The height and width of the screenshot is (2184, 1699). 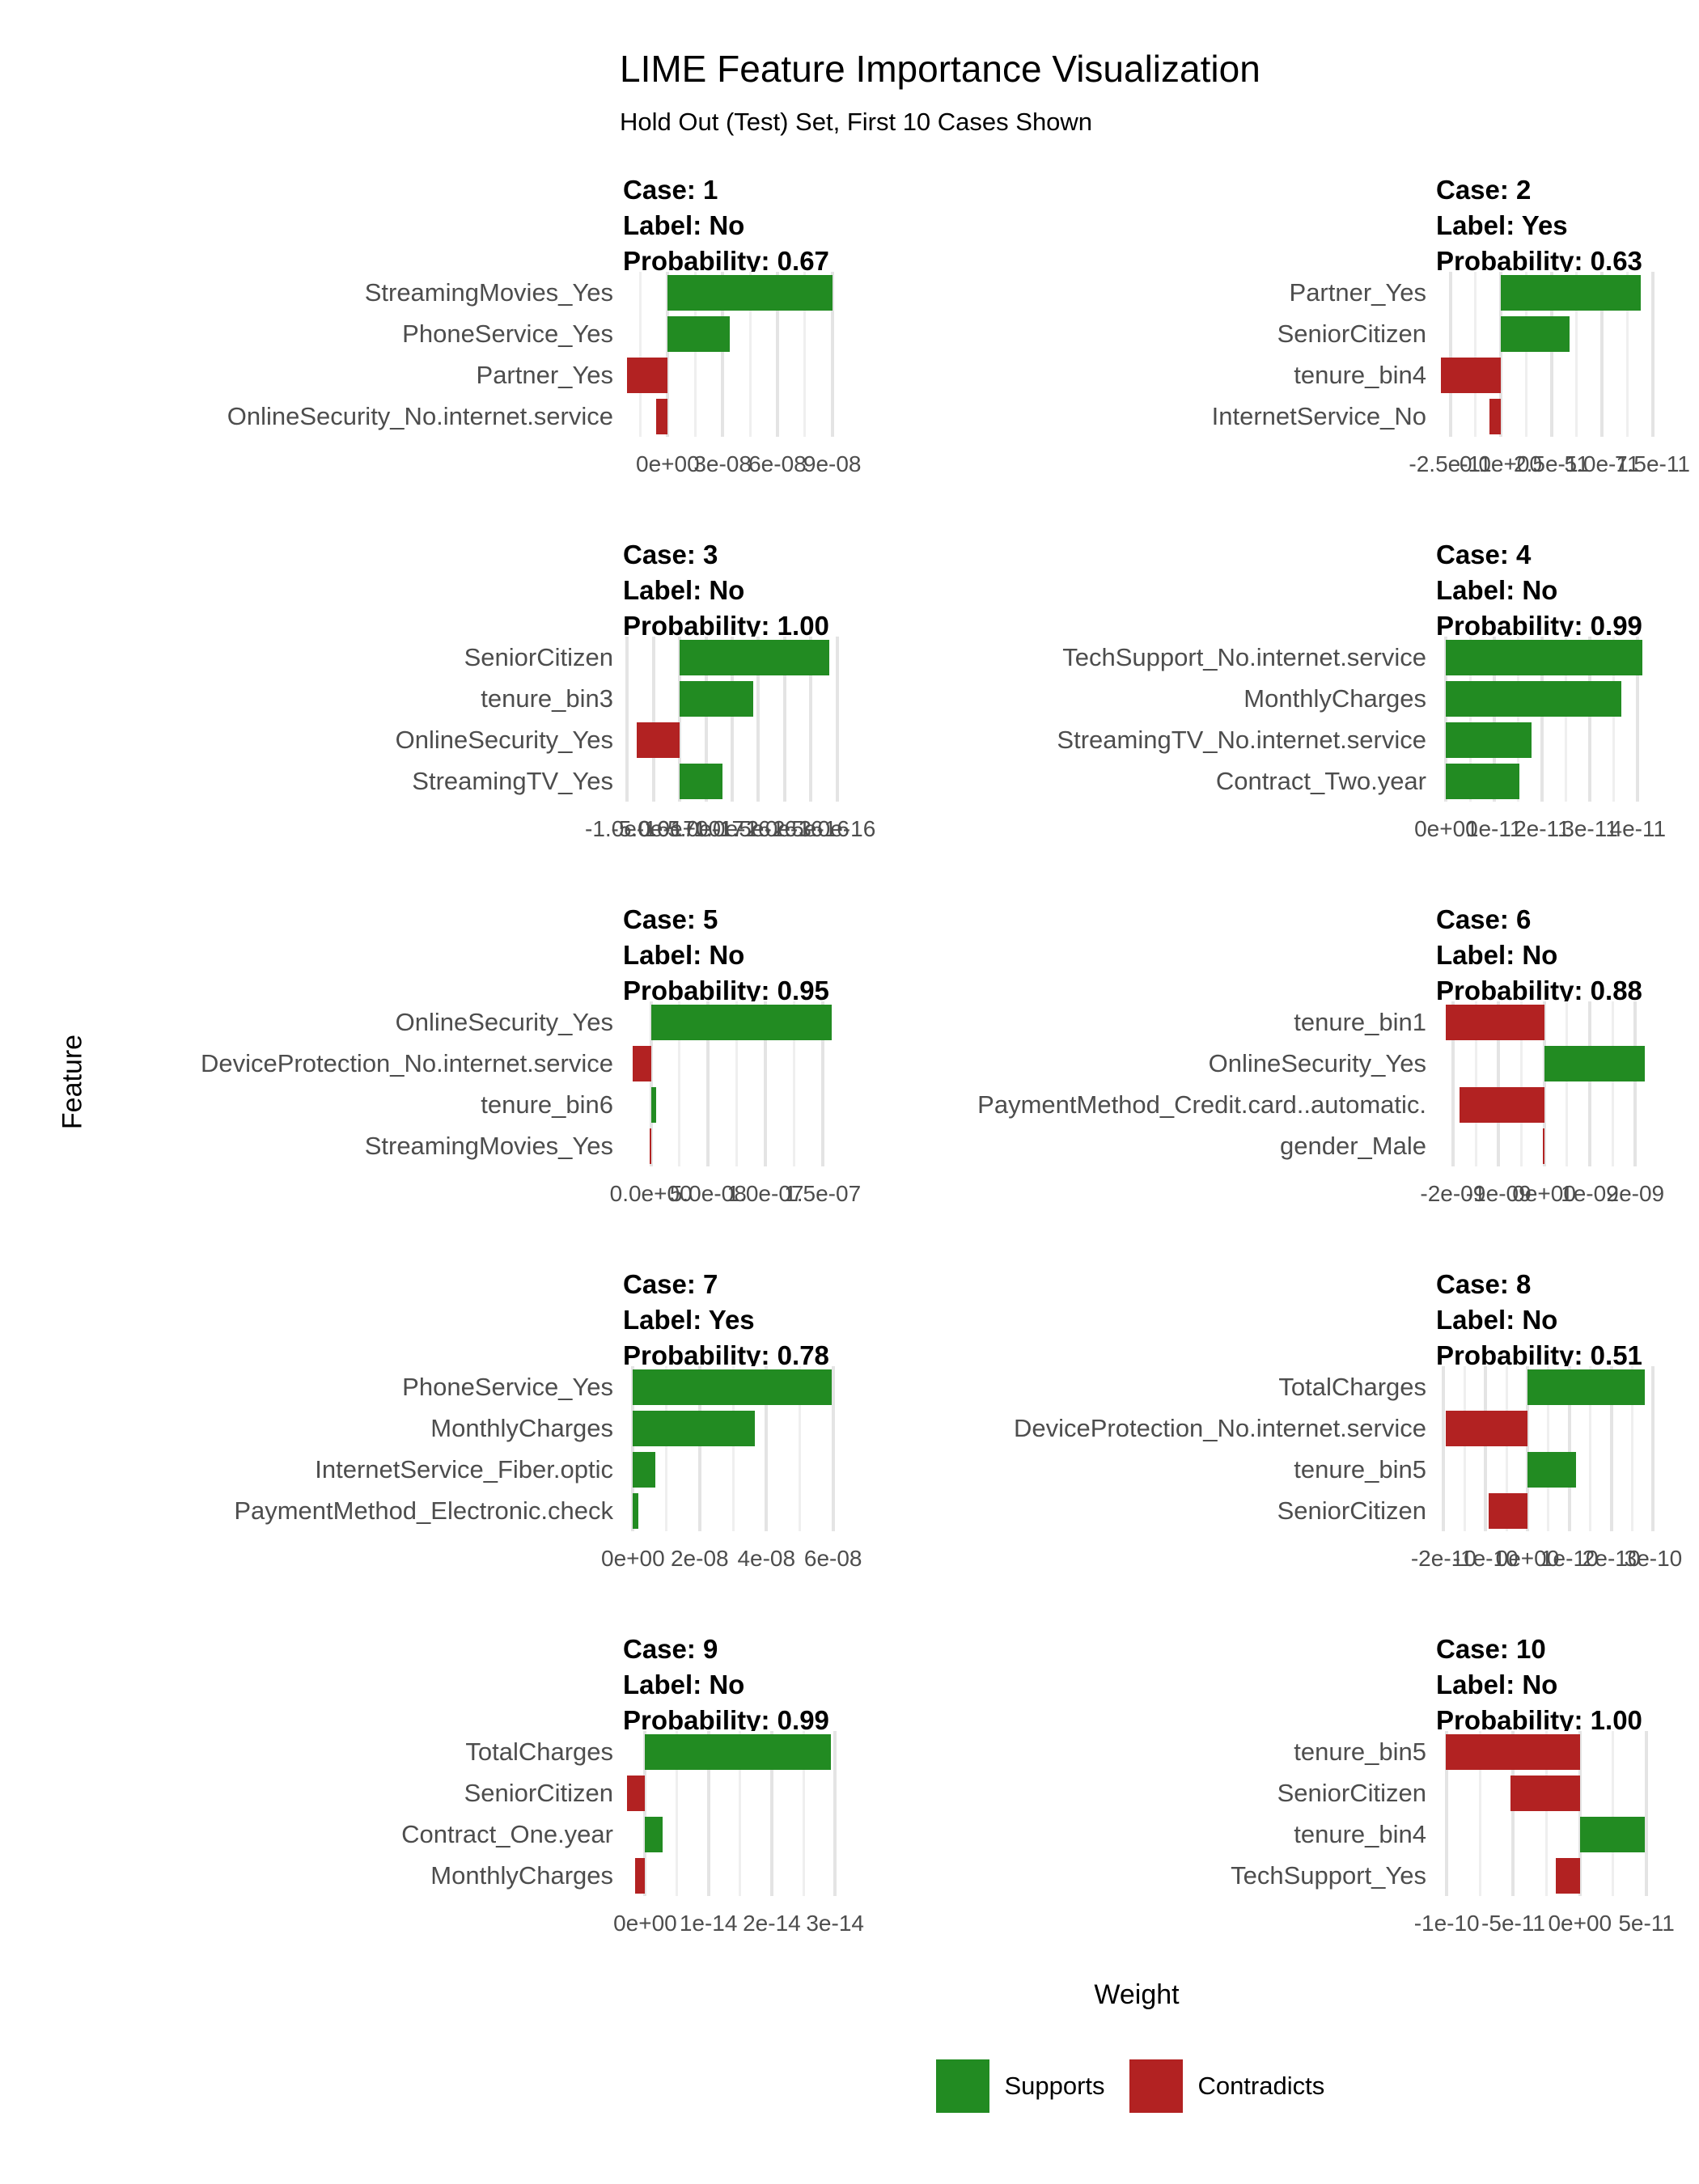 What do you see at coordinates (765, 1193) in the screenshot?
I see `x-tick-label: 1.0e-07` at bounding box center [765, 1193].